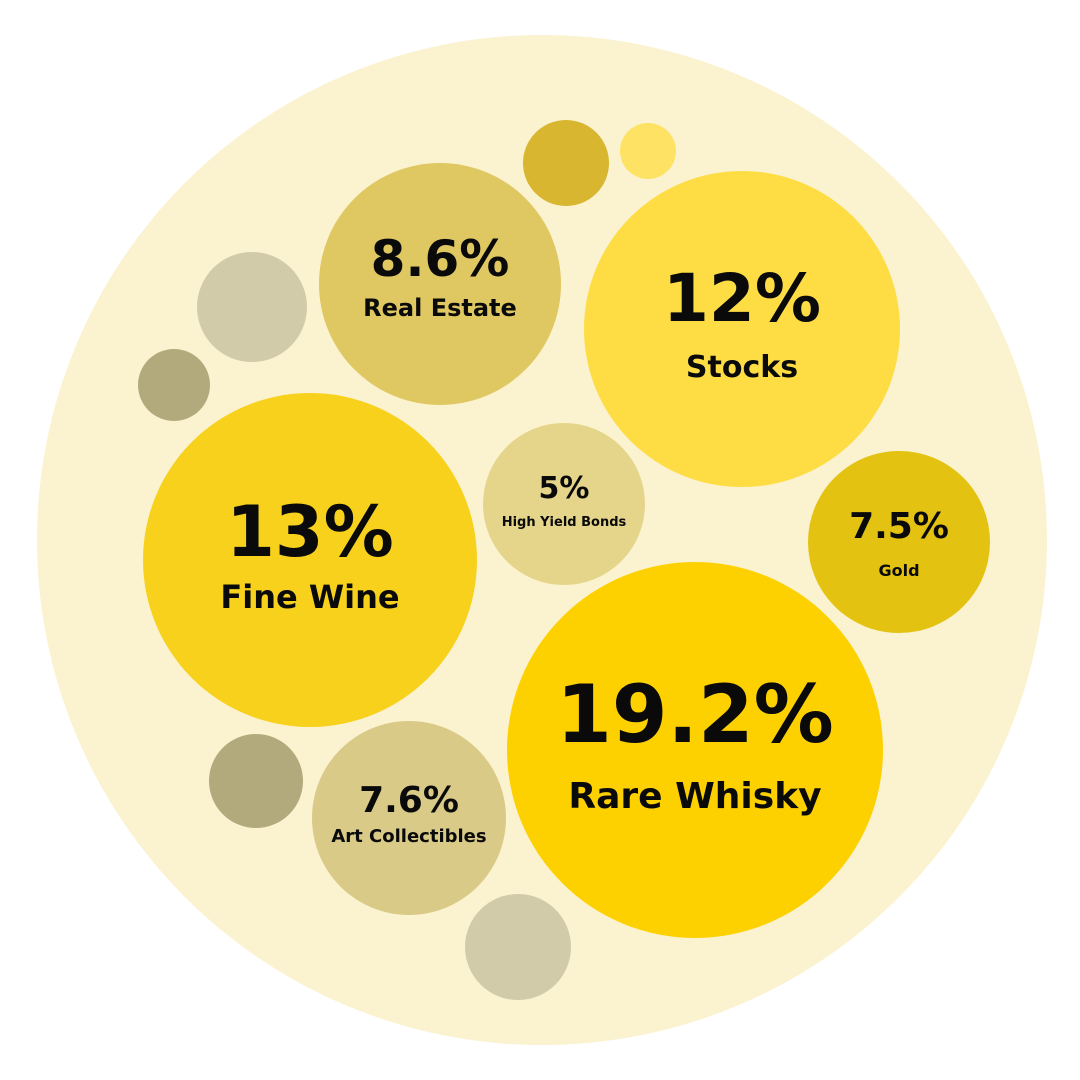 The width and height of the screenshot is (1080, 1080). I want to click on bubble-art-collectibles: 7.6% Art Collectibles, so click(409, 818).